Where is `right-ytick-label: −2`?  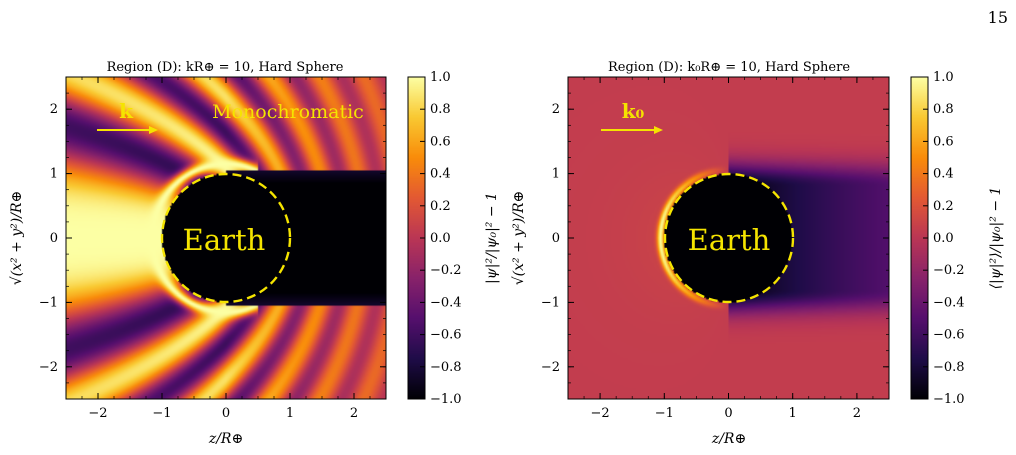 right-ytick-label: −2 is located at coordinates (550, 367).